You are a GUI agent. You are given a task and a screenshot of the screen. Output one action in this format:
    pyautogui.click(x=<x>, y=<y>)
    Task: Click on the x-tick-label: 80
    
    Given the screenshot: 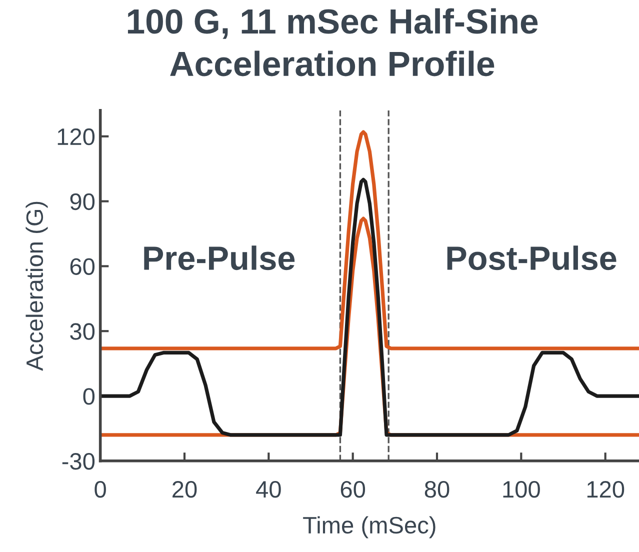 What is the action you would take?
    pyautogui.click(x=437, y=489)
    